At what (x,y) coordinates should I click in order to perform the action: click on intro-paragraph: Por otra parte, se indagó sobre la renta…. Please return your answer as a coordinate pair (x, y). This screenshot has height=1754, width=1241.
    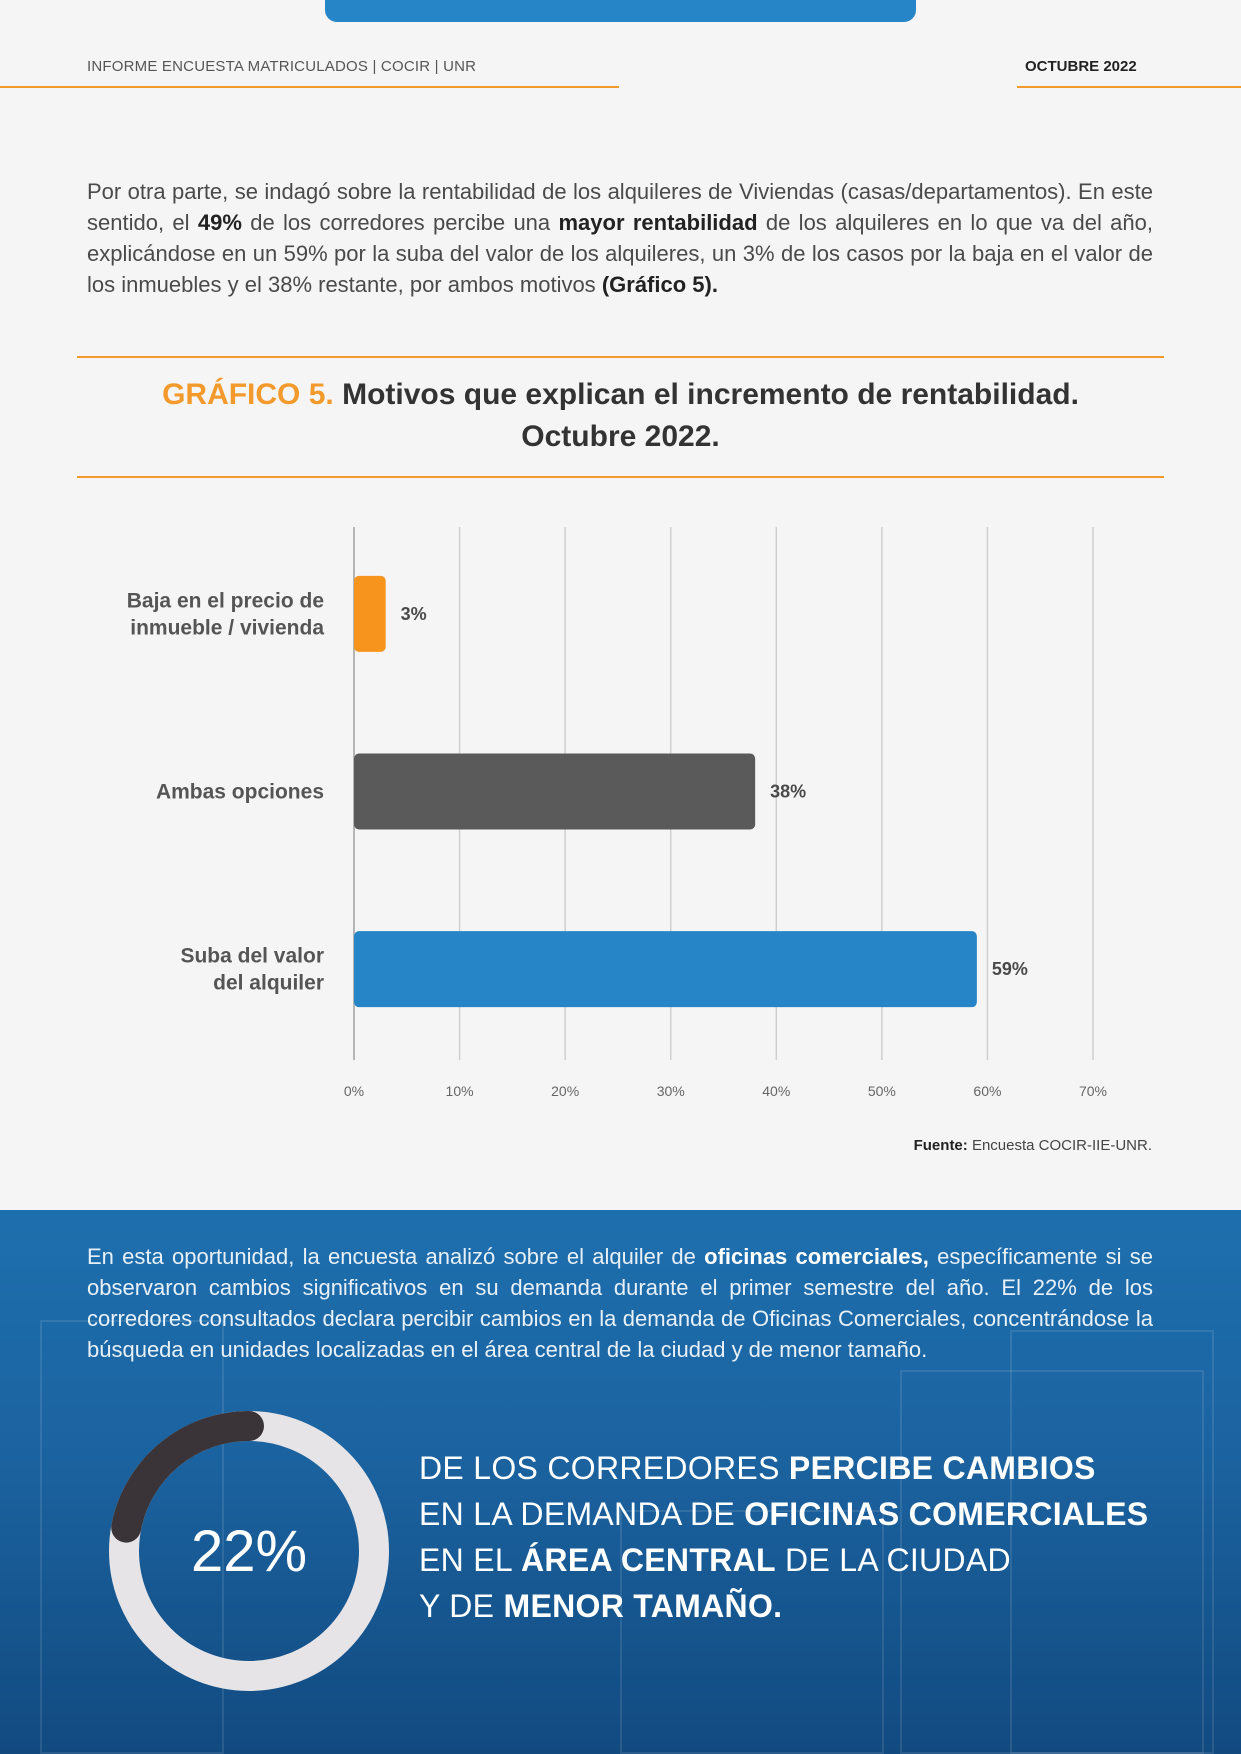
    Looking at the image, I should click on (620, 238).